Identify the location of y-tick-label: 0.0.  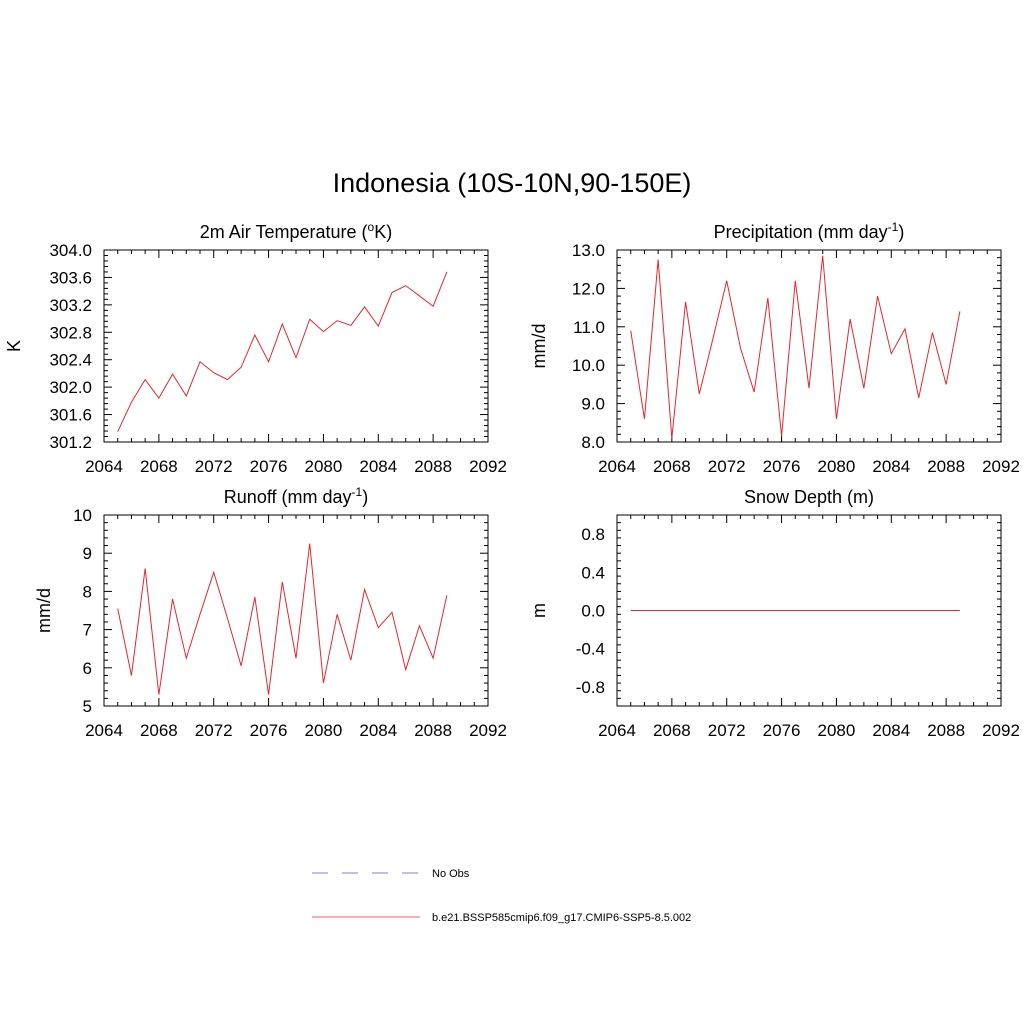
(593, 611).